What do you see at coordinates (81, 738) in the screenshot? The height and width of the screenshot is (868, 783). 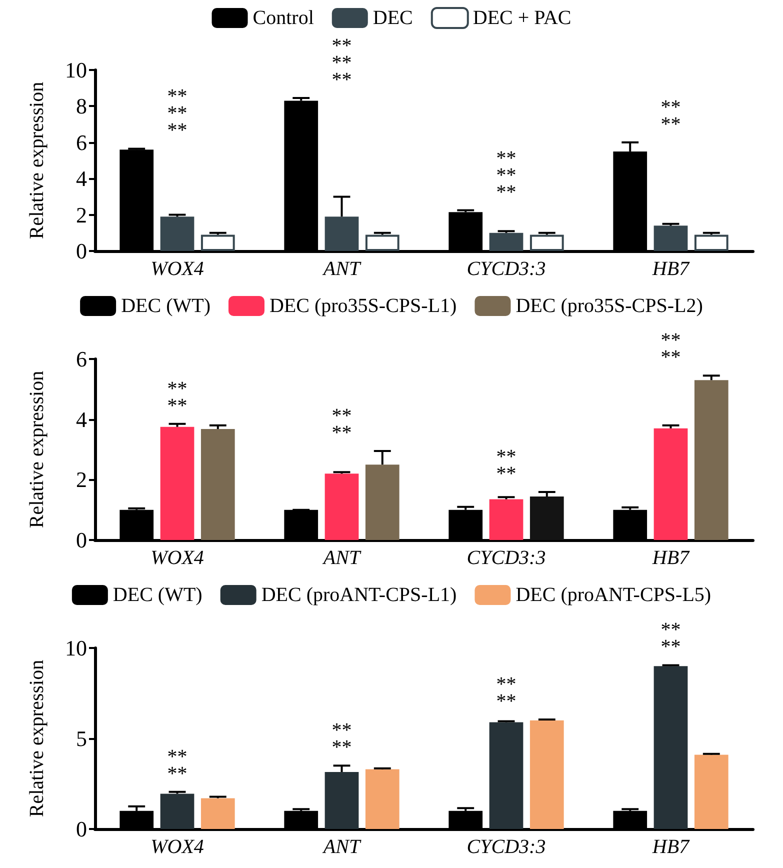 I see `y-tick-label: 5` at bounding box center [81, 738].